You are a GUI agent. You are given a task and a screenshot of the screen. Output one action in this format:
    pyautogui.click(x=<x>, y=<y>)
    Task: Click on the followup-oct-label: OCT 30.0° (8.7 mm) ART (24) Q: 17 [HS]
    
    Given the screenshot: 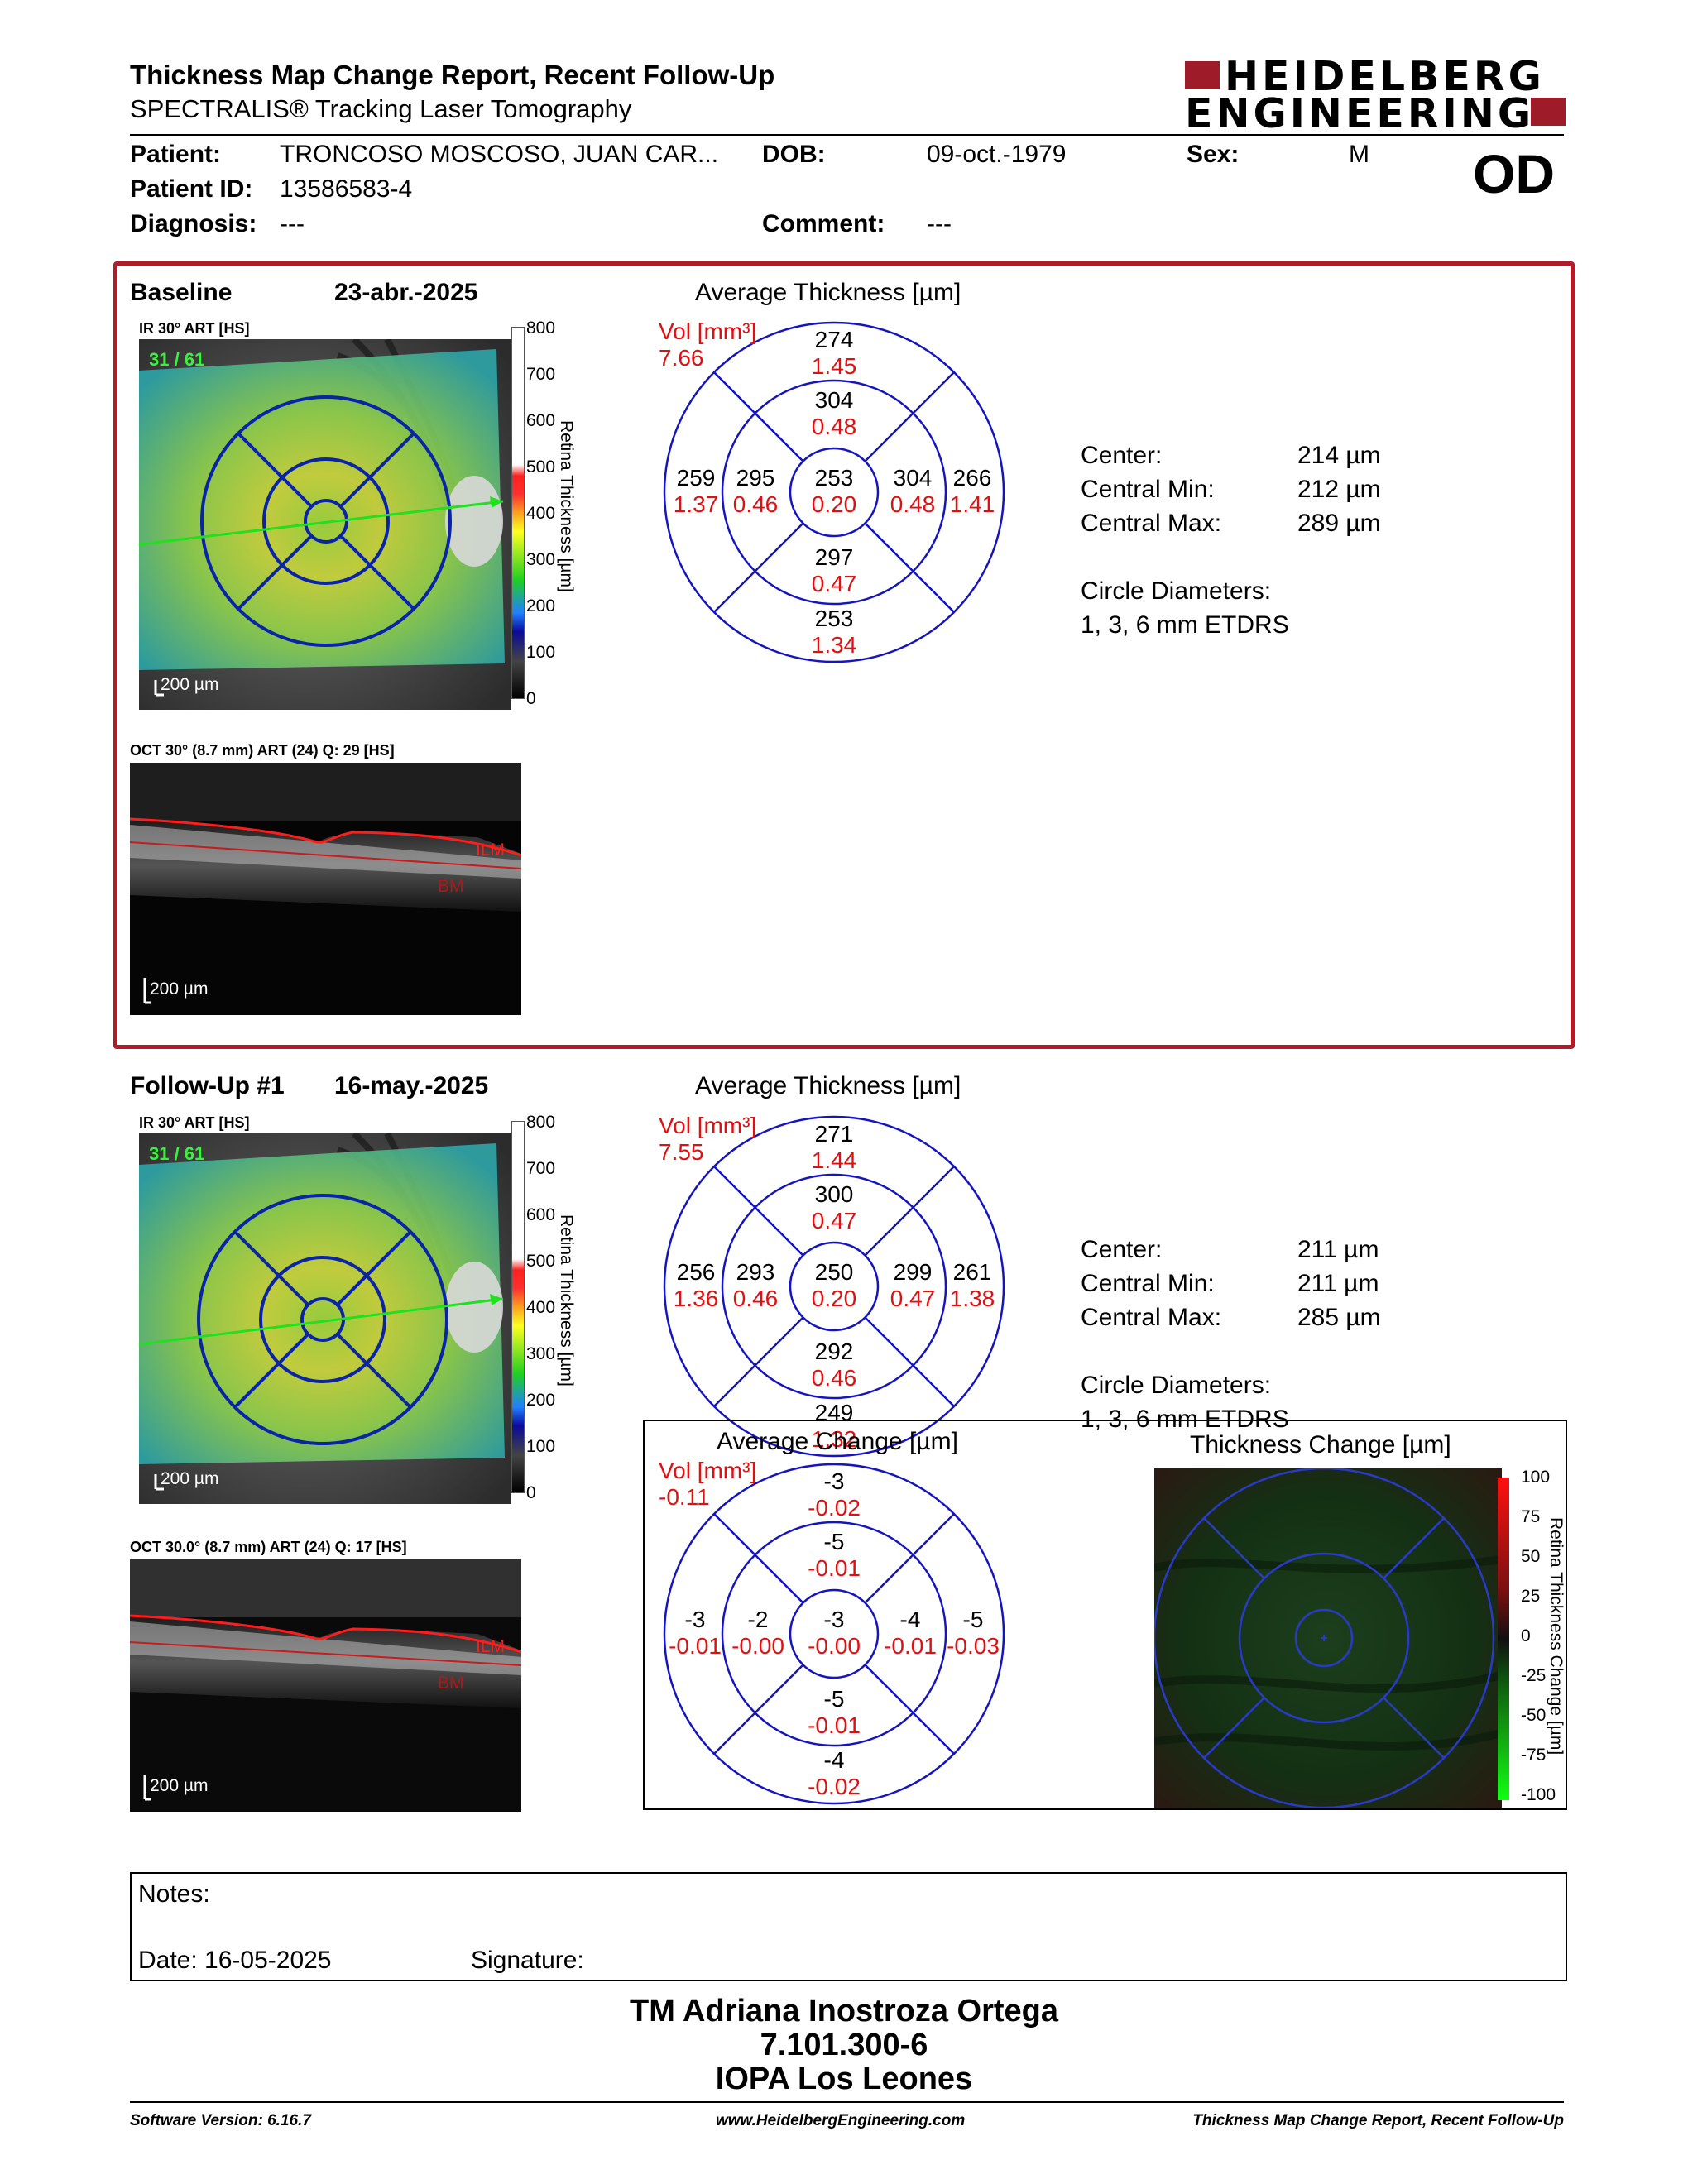 What is the action you would take?
    pyautogui.click(x=268, y=1547)
    